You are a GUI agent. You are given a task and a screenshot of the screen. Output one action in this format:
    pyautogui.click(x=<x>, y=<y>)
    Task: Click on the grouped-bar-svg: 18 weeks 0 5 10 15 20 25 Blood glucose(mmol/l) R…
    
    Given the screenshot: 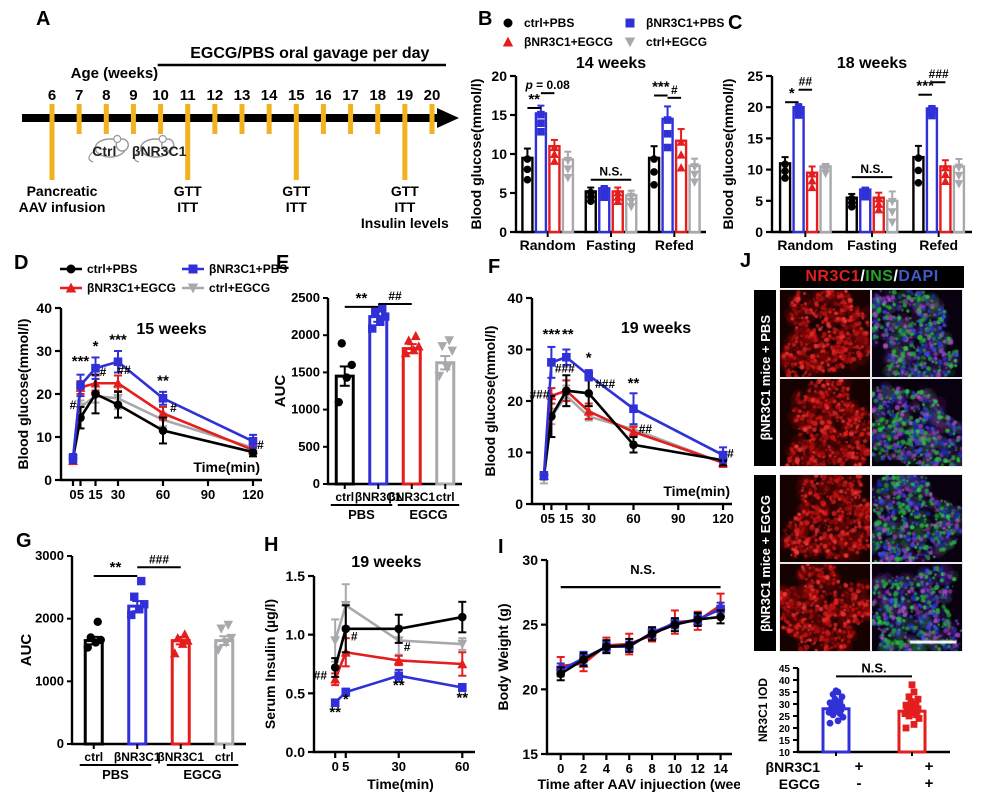 What is the action you would take?
    pyautogui.click(x=846, y=154)
    